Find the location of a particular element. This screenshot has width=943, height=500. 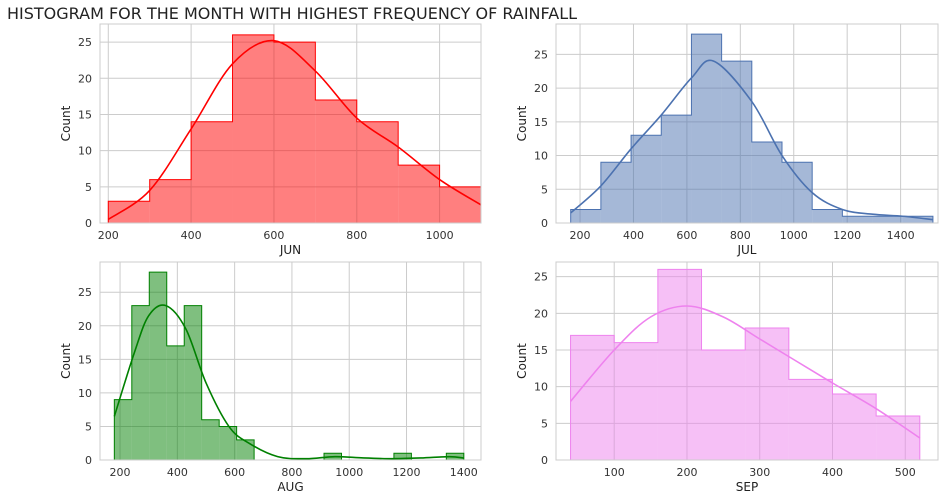

x-tick-label: 500 is located at coordinates (905, 472).